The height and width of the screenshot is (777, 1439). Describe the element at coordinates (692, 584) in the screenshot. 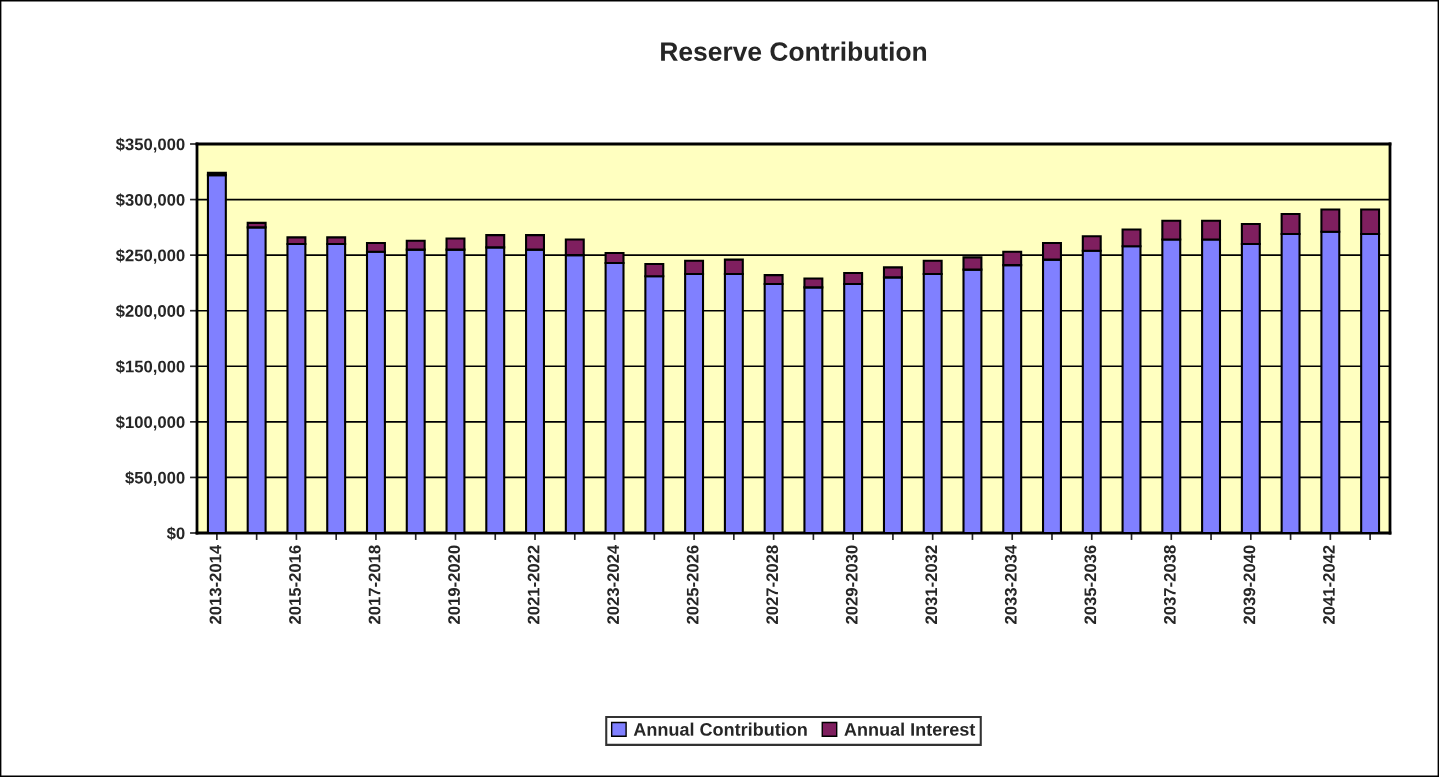

I see `x-tick-label: 2025-2026` at that location.